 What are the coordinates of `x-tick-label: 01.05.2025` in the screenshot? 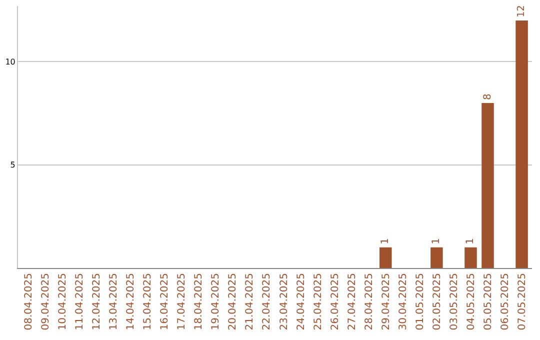 It's located at (420, 301).